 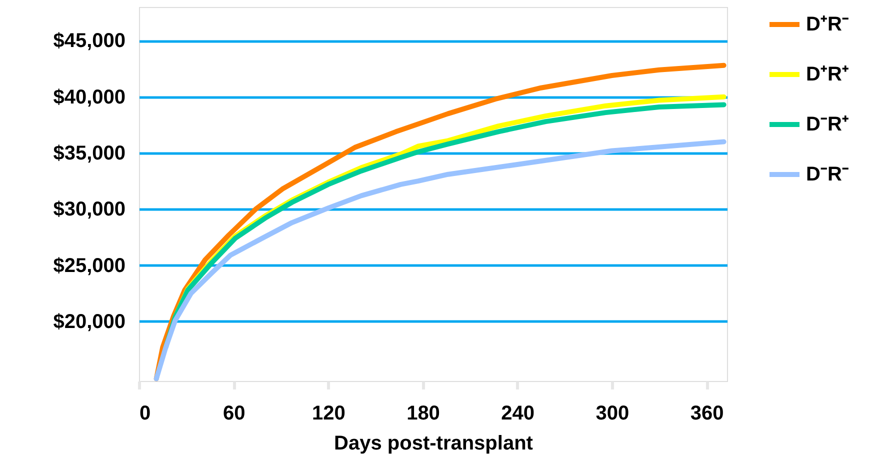 What do you see at coordinates (89, 153) in the screenshot?
I see `y-tick-label: $35,000` at bounding box center [89, 153].